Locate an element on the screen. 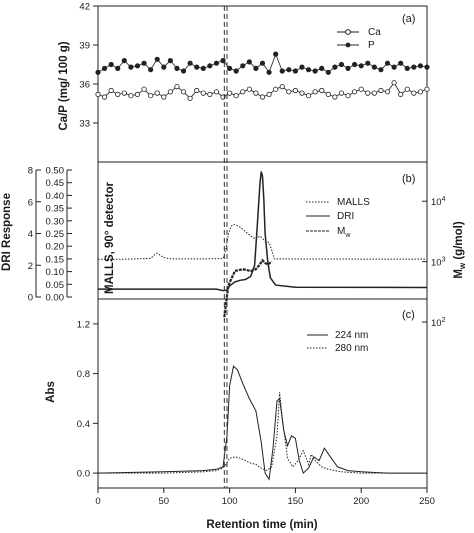 The height and width of the screenshot is (533, 474). b-inner-tick-label-8: 0.40 is located at coordinates (55, 196).